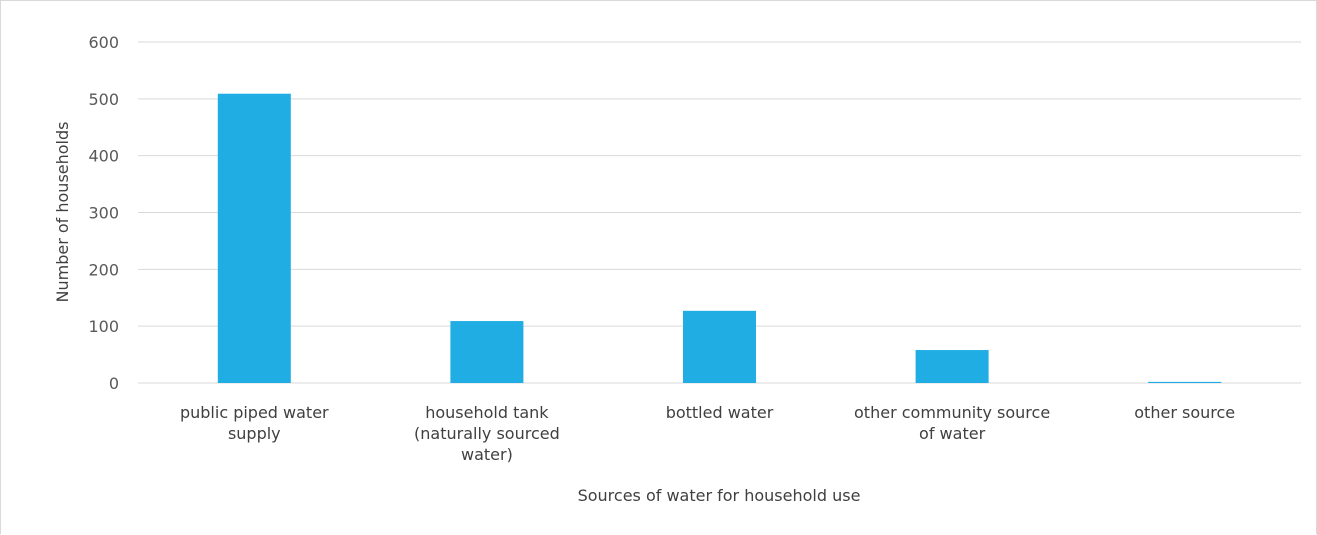  What do you see at coordinates (952, 423) in the screenshot?
I see `x-category-label: other community source of water` at bounding box center [952, 423].